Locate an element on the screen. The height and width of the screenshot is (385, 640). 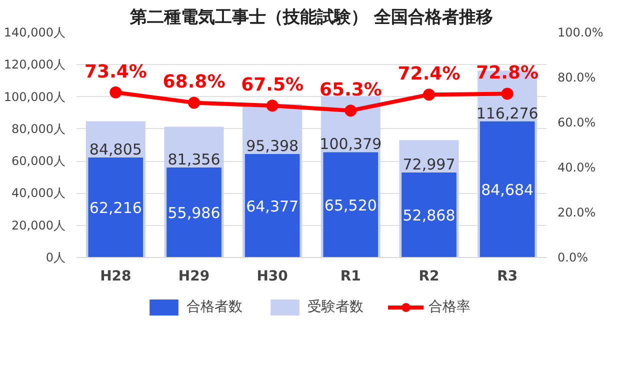
y-tick-label: 20,000人 is located at coordinates (39, 225).